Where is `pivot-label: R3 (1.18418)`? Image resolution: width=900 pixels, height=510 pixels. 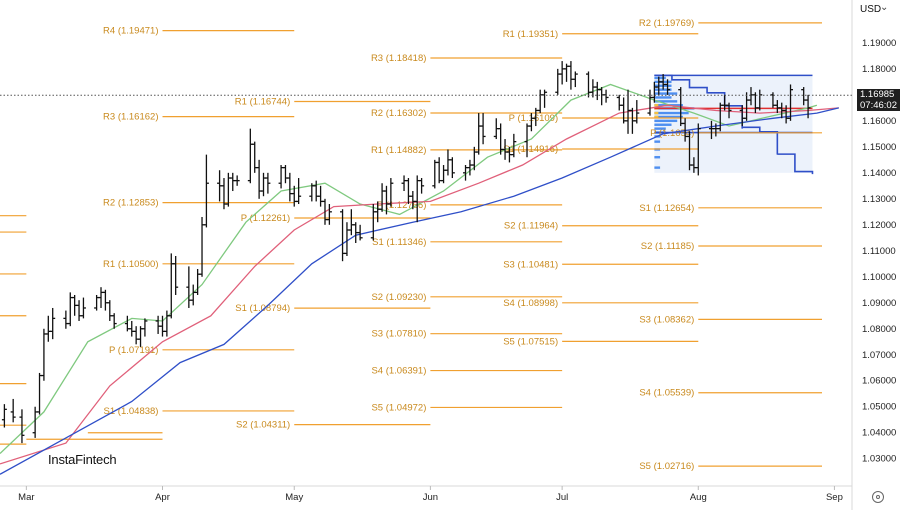 pivot-label: R3 (1.18418) is located at coordinates (398, 58).